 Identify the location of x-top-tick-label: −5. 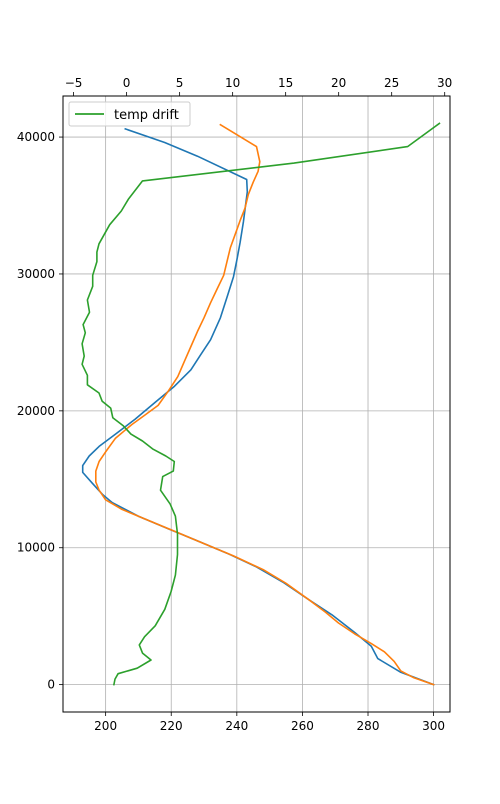
(74, 83).